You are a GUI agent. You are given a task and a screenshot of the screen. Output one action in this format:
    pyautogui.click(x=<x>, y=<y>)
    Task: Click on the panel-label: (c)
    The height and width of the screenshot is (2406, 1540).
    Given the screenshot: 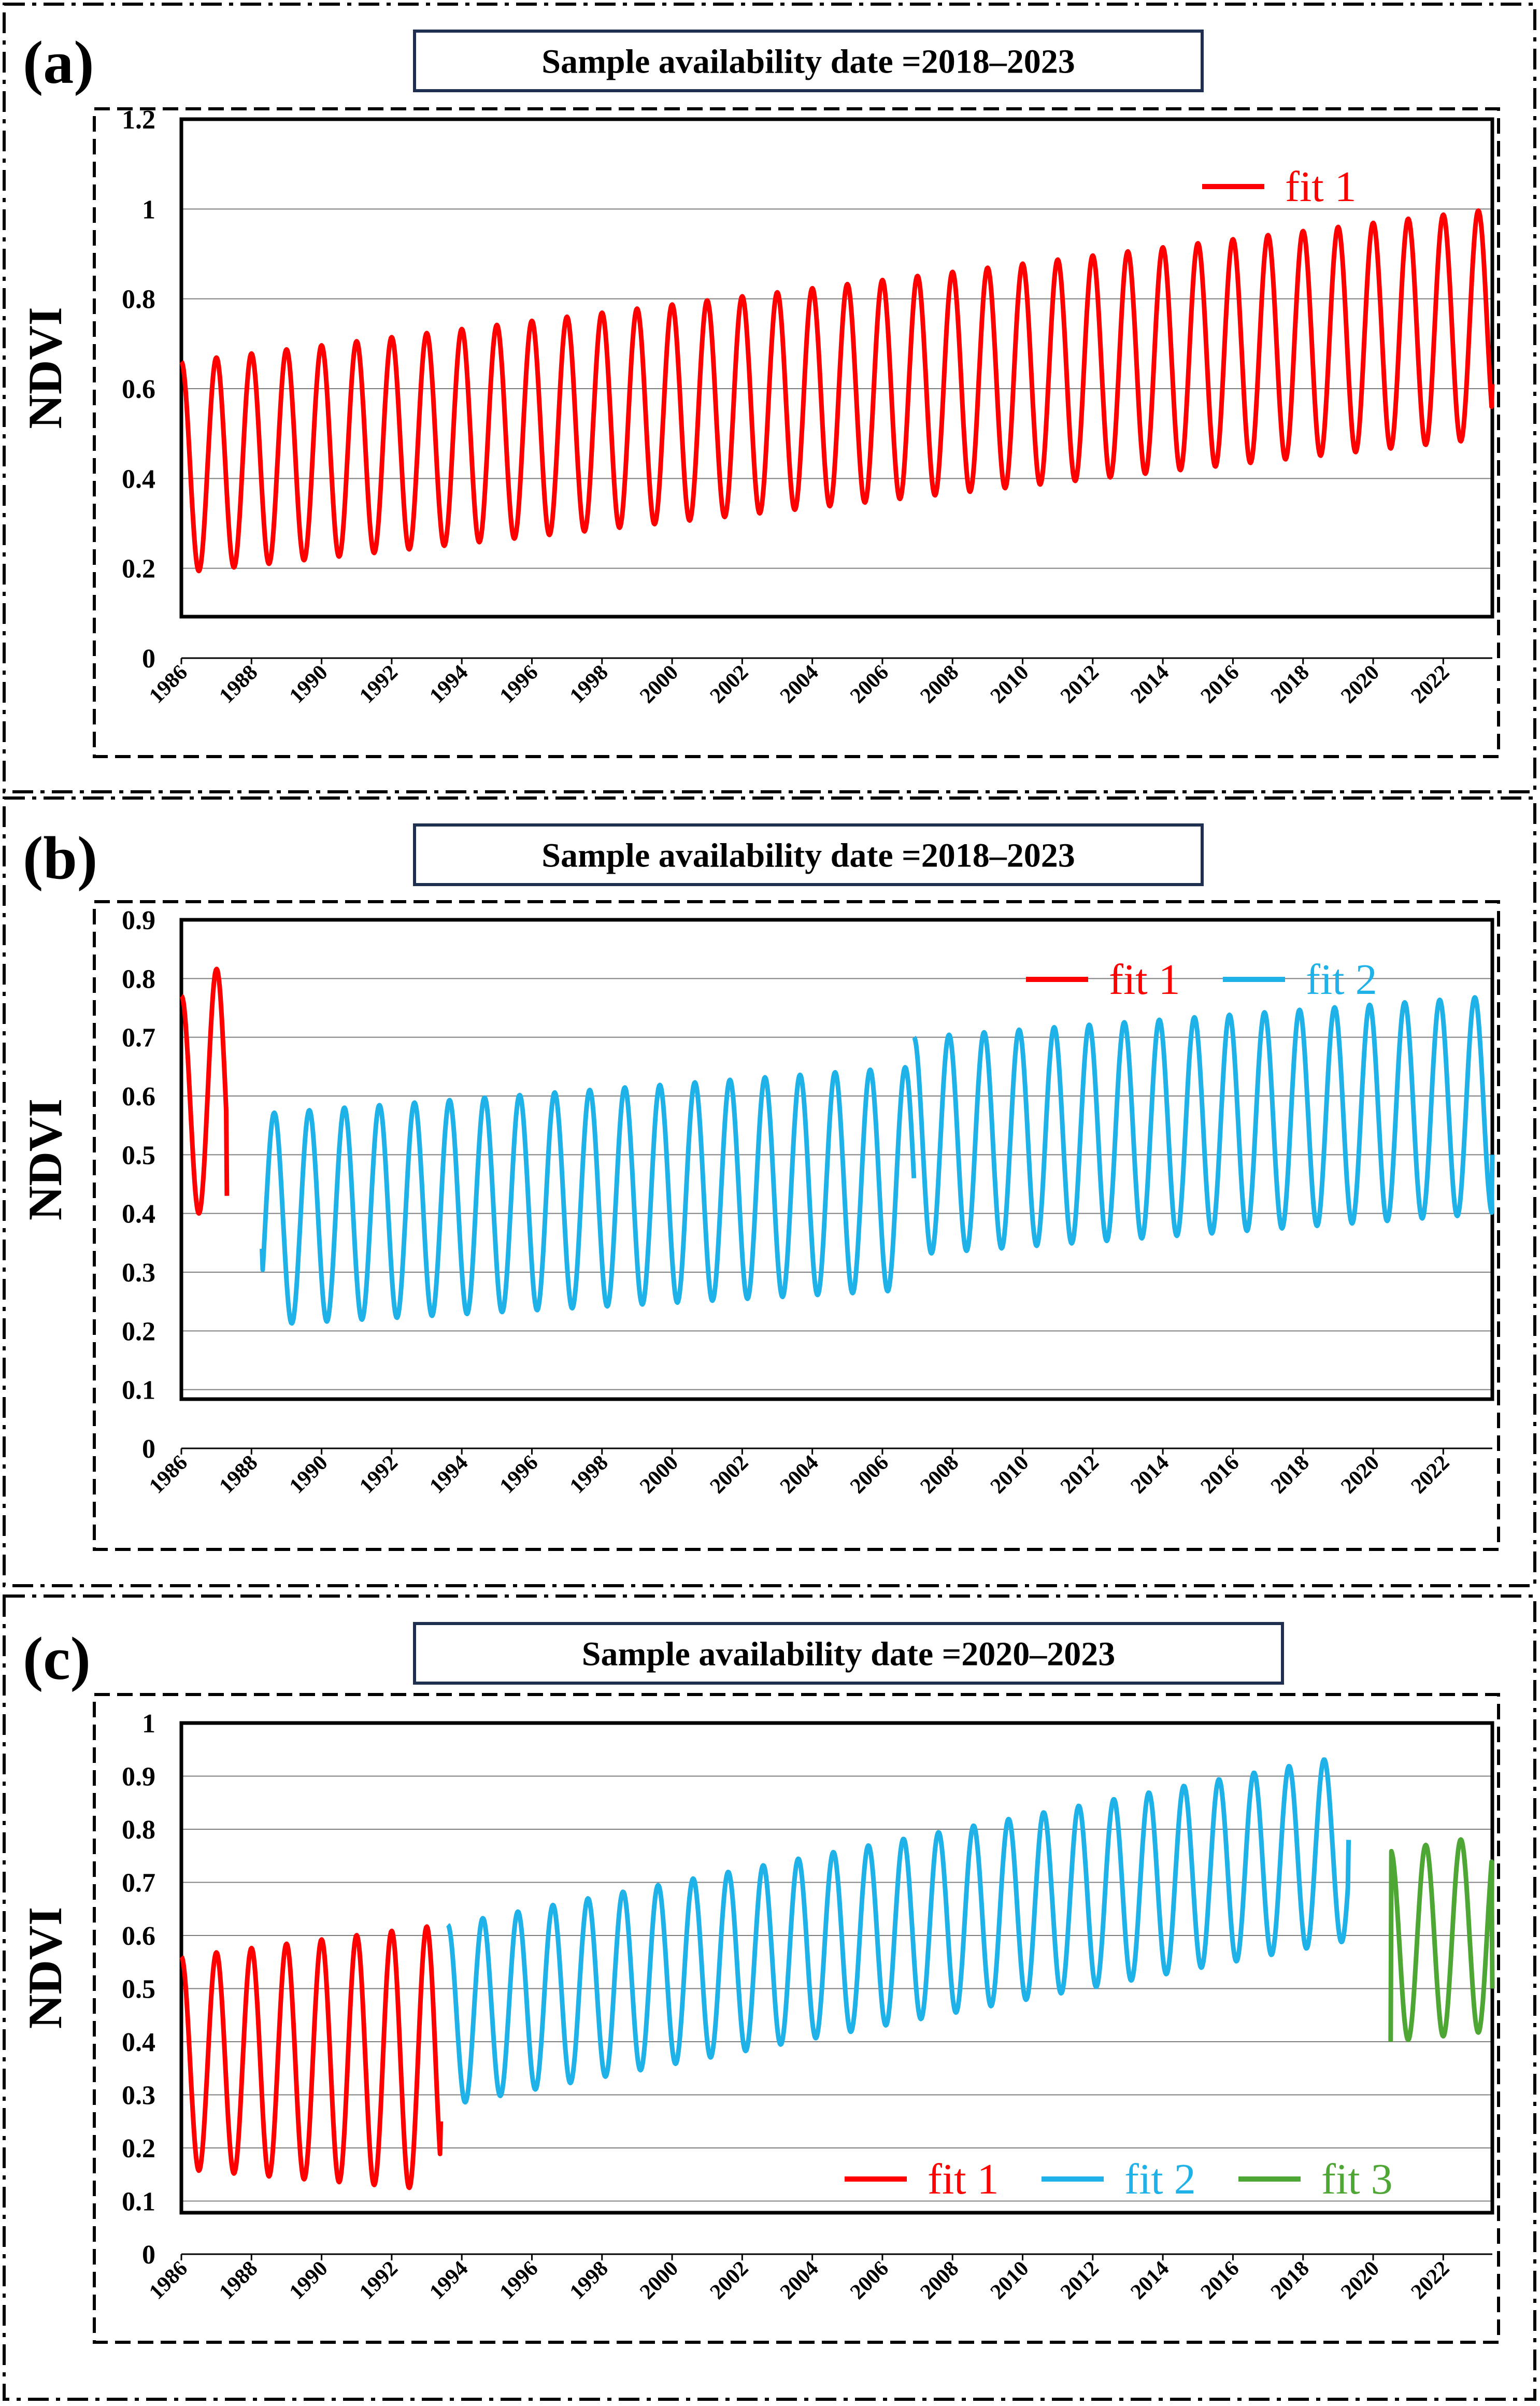 What is the action you would take?
    pyautogui.click(x=57, y=1659)
    